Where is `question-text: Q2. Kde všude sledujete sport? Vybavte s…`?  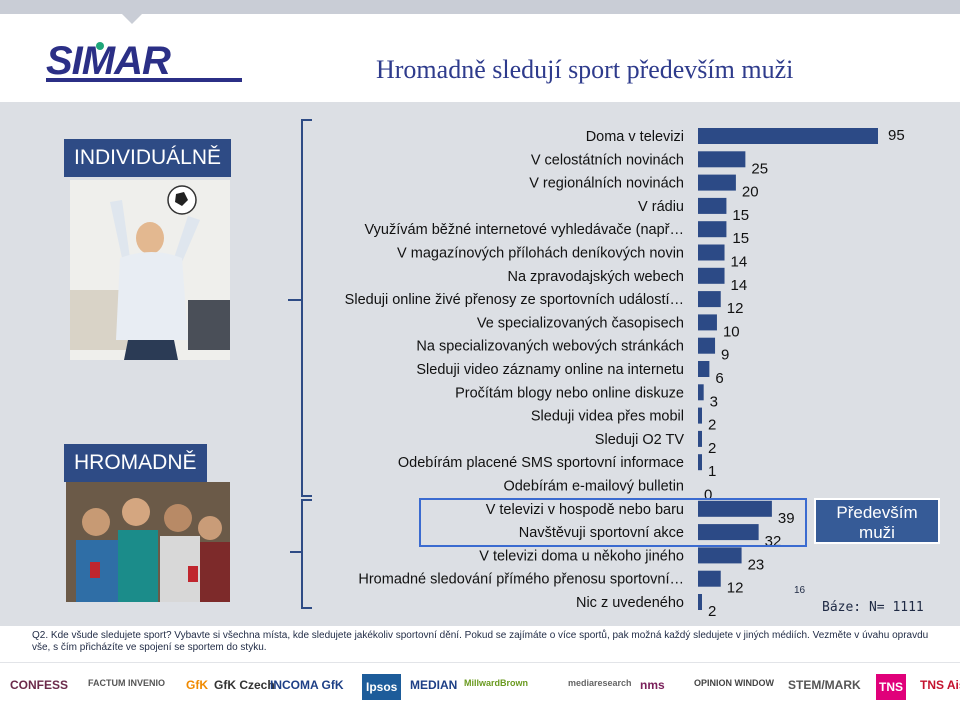
question-text: Q2. Kde všude sledujete sport? Vybavte s… is located at coordinates (480, 641).